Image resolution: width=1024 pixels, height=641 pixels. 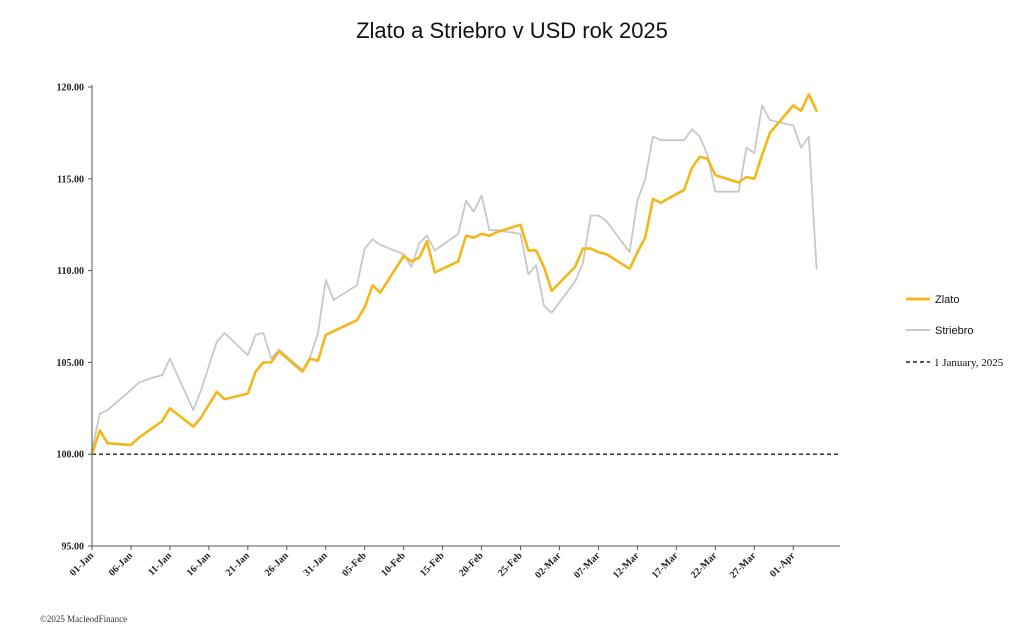 What do you see at coordinates (121, 564) in the screenshot?
I see `x-tick-label: 06-Jan` at bounding box center [121, 564].